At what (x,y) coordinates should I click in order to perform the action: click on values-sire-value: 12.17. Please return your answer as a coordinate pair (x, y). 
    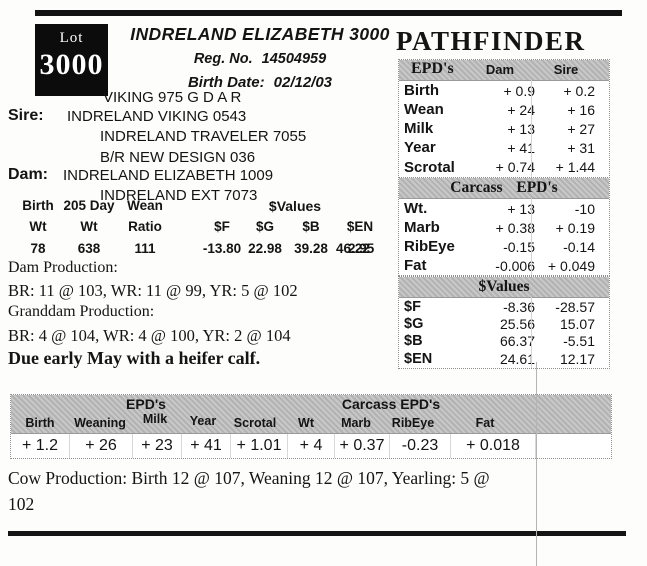
    Looking at the image, I should click on (577, 358).